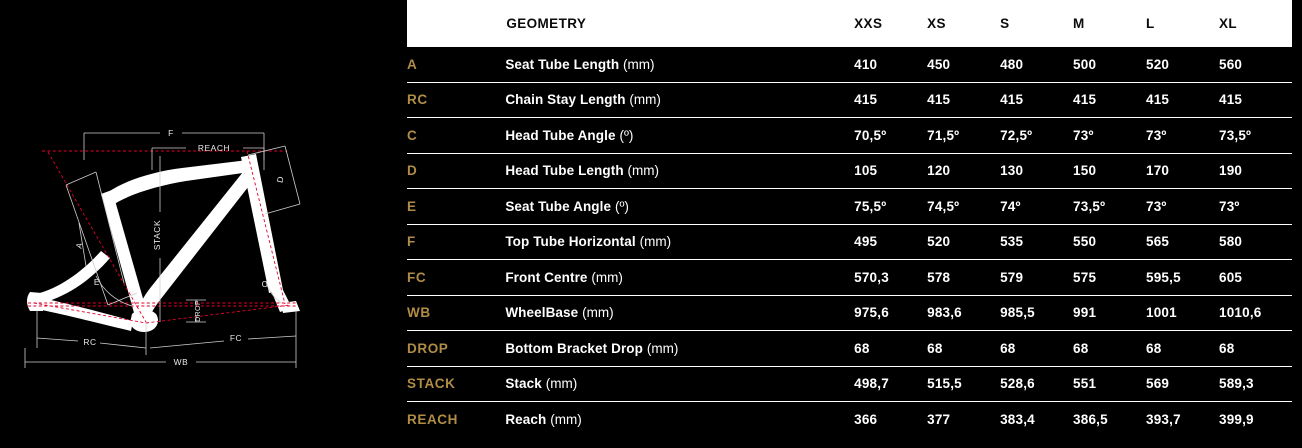  Describe the element at coordinates (97, 282) in the screenshot. I see `diagram-label-e: E` at that location.